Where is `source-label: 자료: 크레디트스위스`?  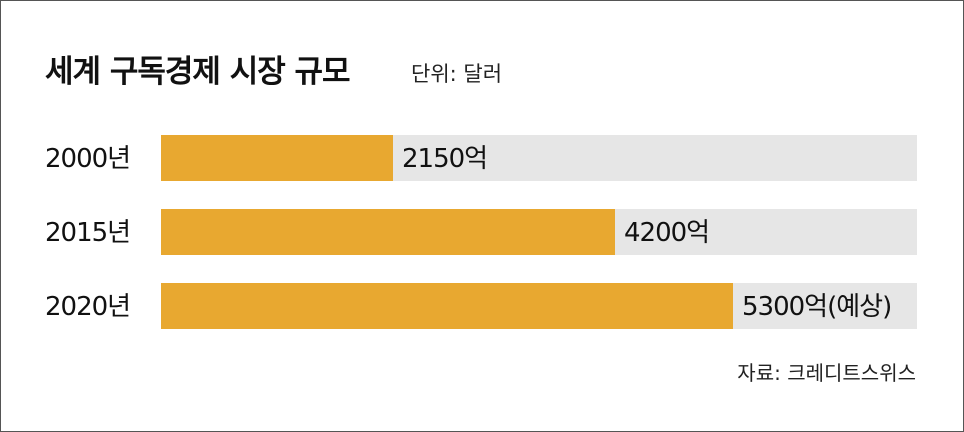 source-label: 자료: 크레디트스위스 is located at coordinates (826, 373).